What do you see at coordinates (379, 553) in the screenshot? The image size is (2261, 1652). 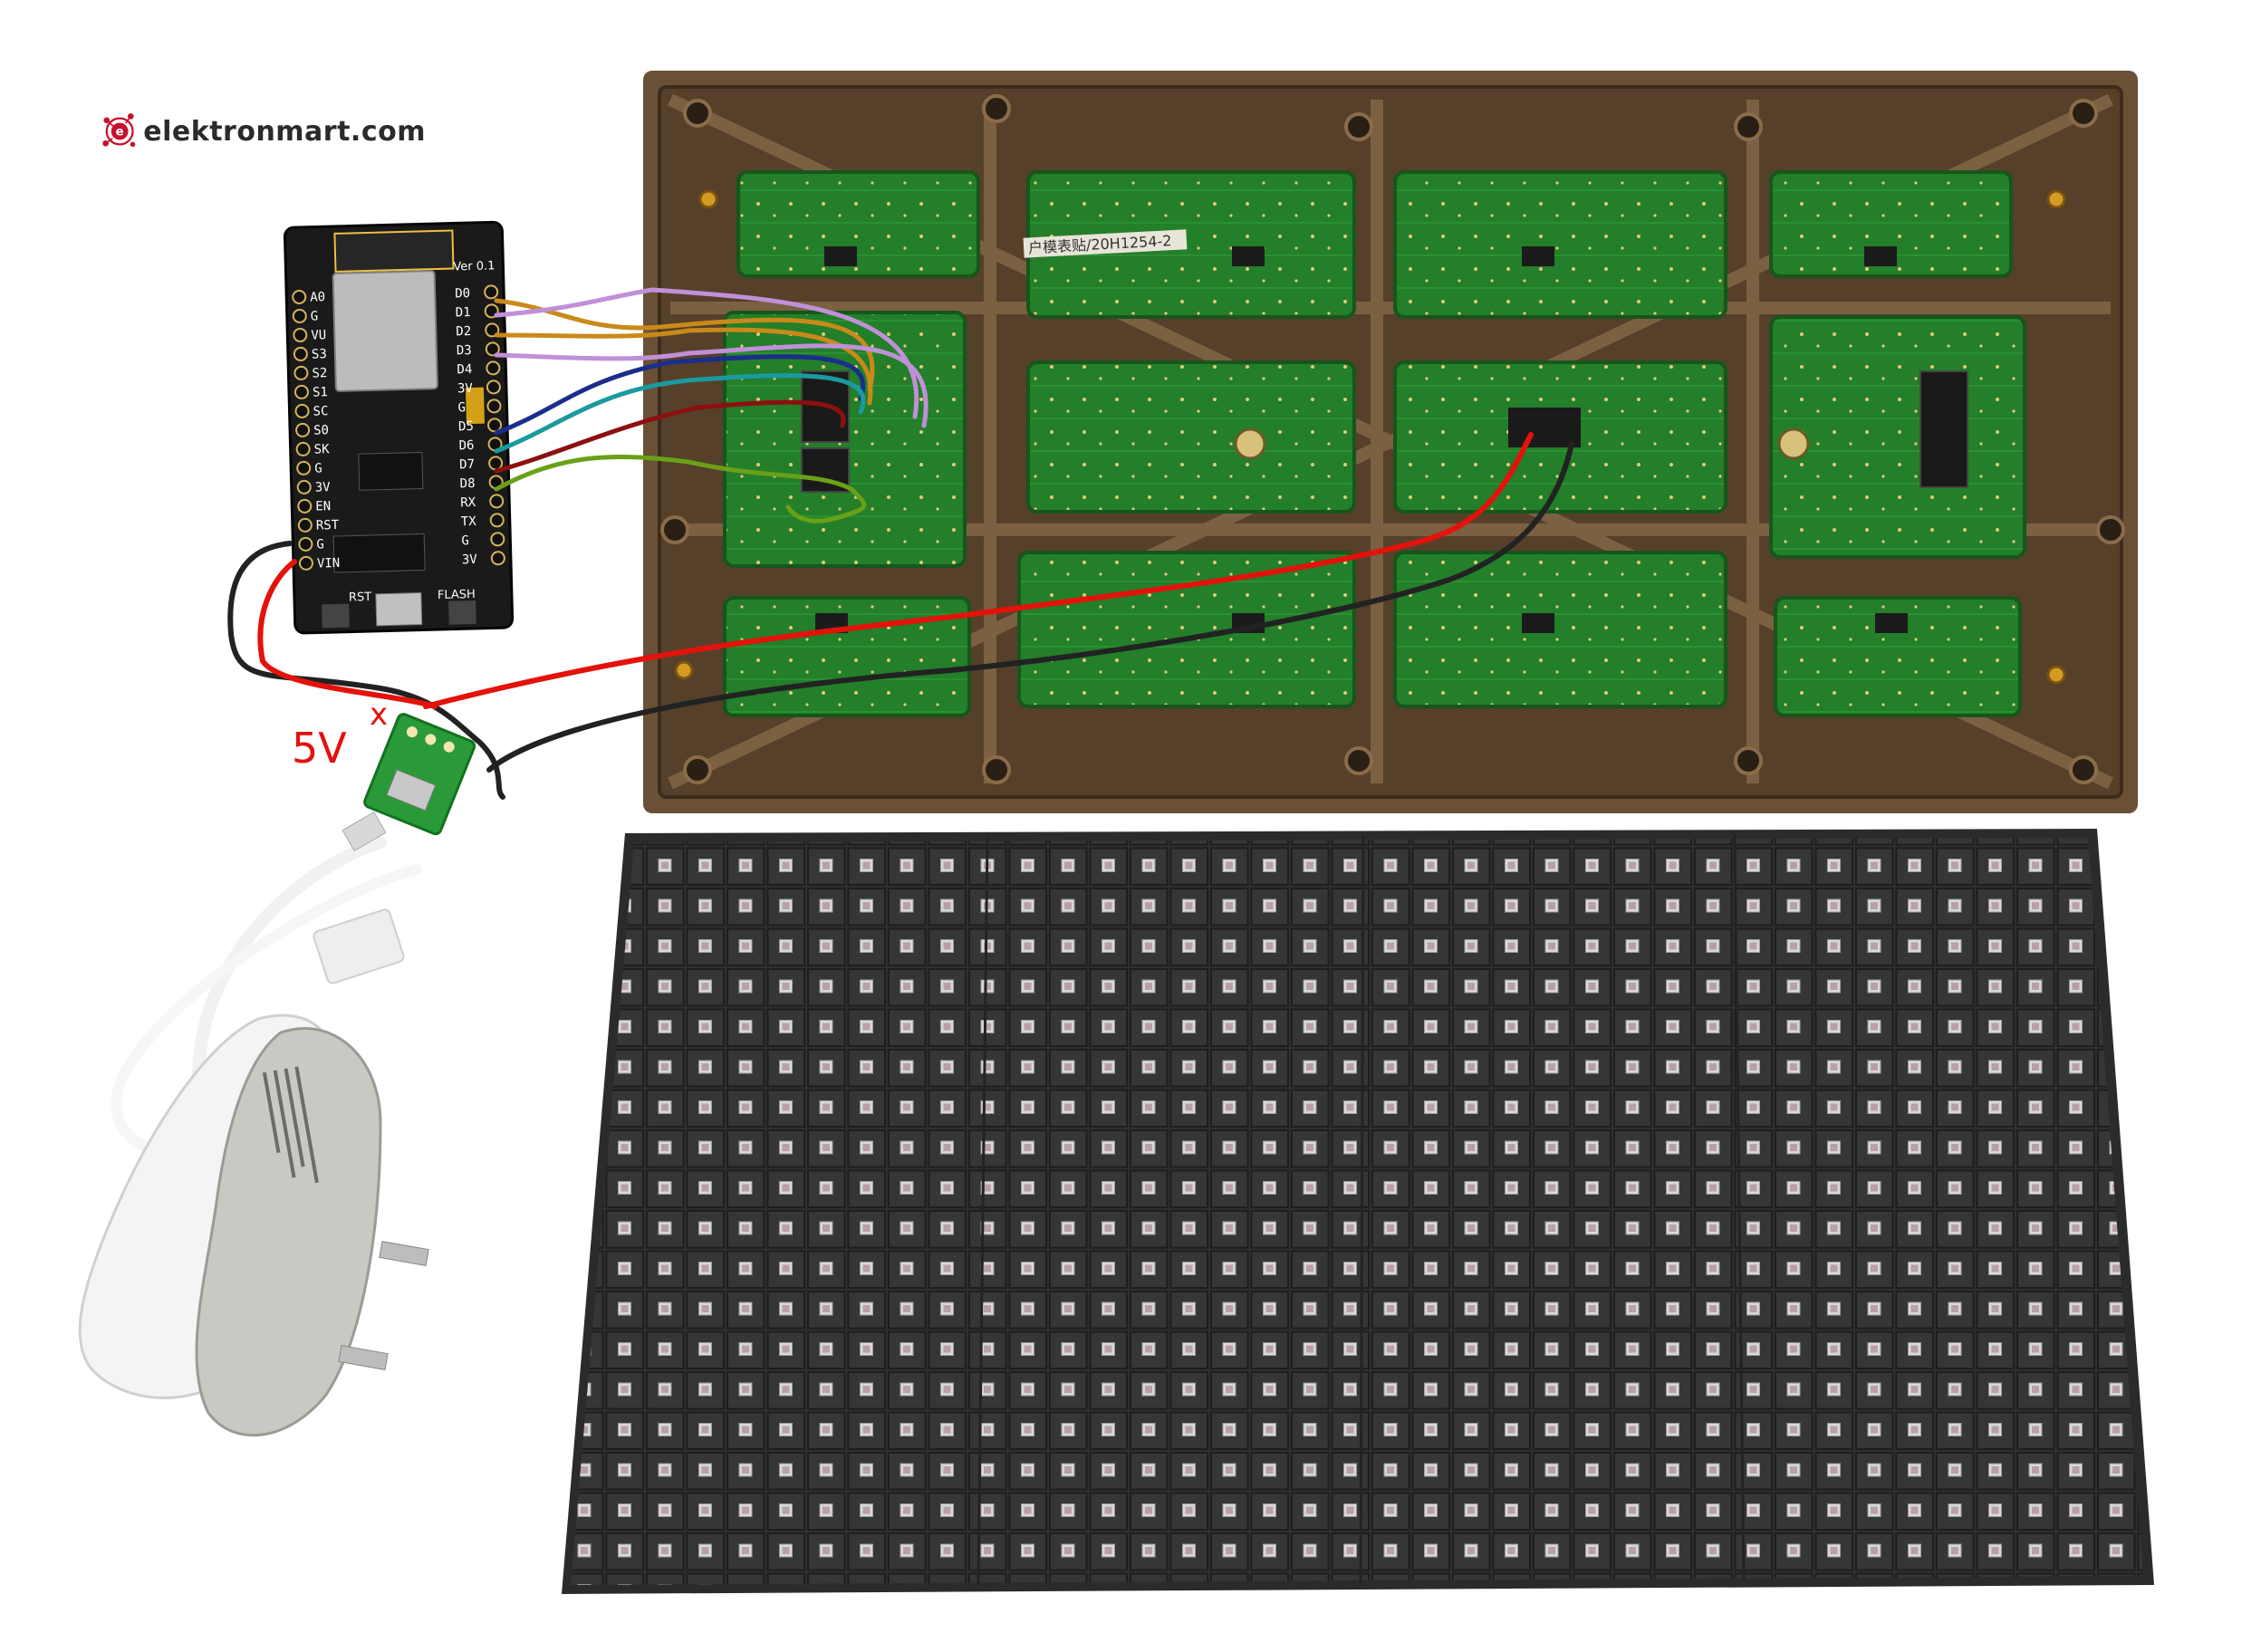 I see `regulator-chip` at bounding box center [379, 553].